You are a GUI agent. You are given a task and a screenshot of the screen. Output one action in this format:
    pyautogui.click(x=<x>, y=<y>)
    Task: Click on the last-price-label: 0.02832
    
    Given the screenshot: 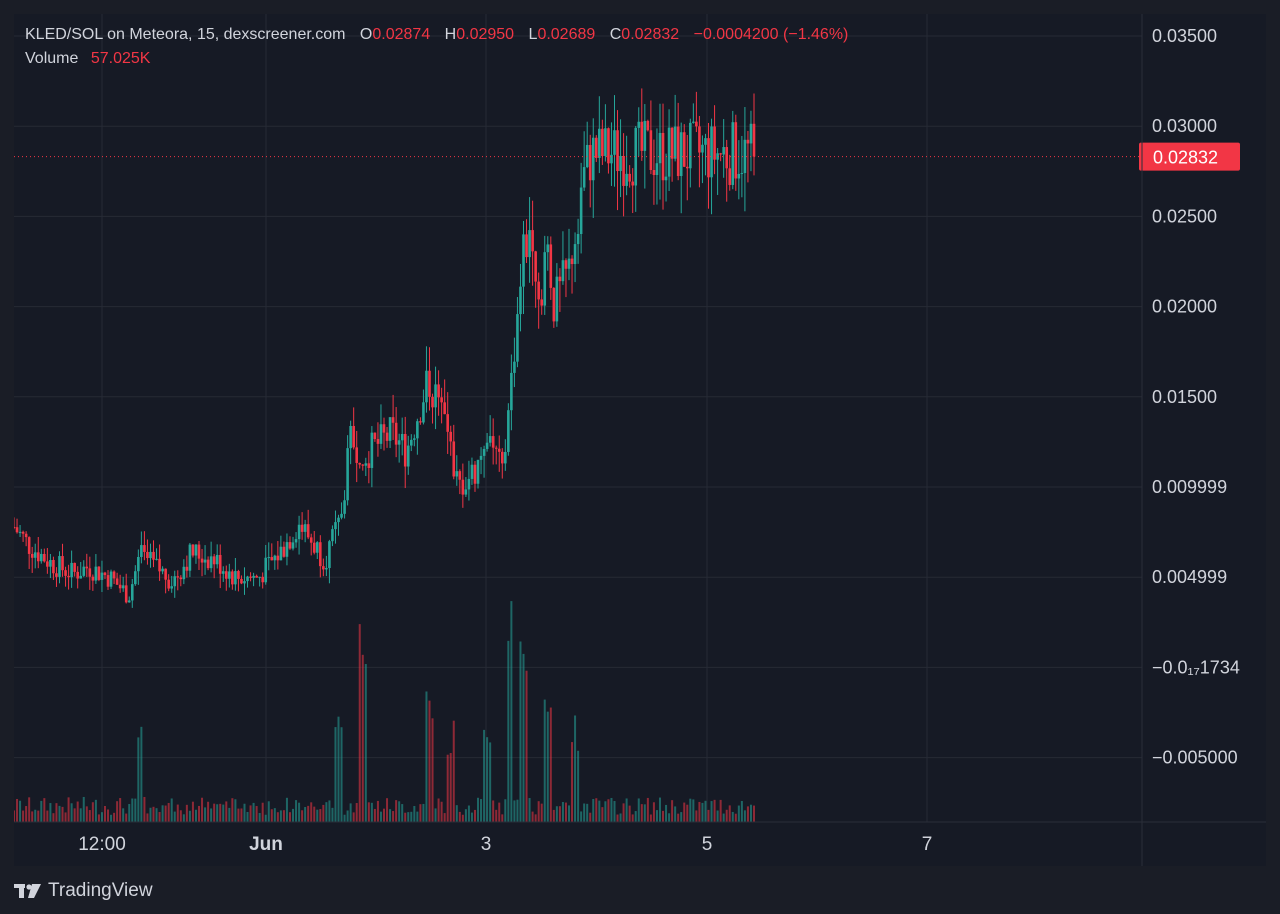 What is the action you would take?
    pyautogui.click(x=1185, y=158)
    